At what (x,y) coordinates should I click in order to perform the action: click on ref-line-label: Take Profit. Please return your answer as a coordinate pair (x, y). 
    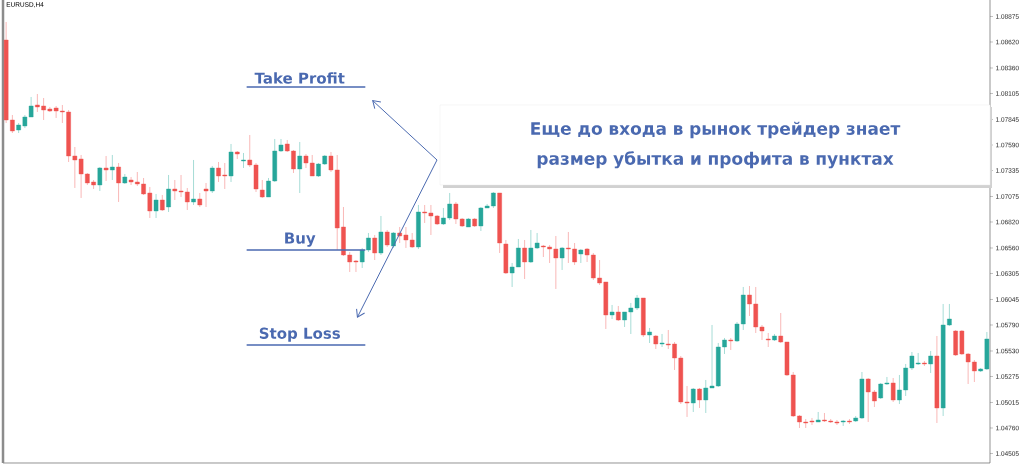
    Looking at the image, I should click on (299, 78).